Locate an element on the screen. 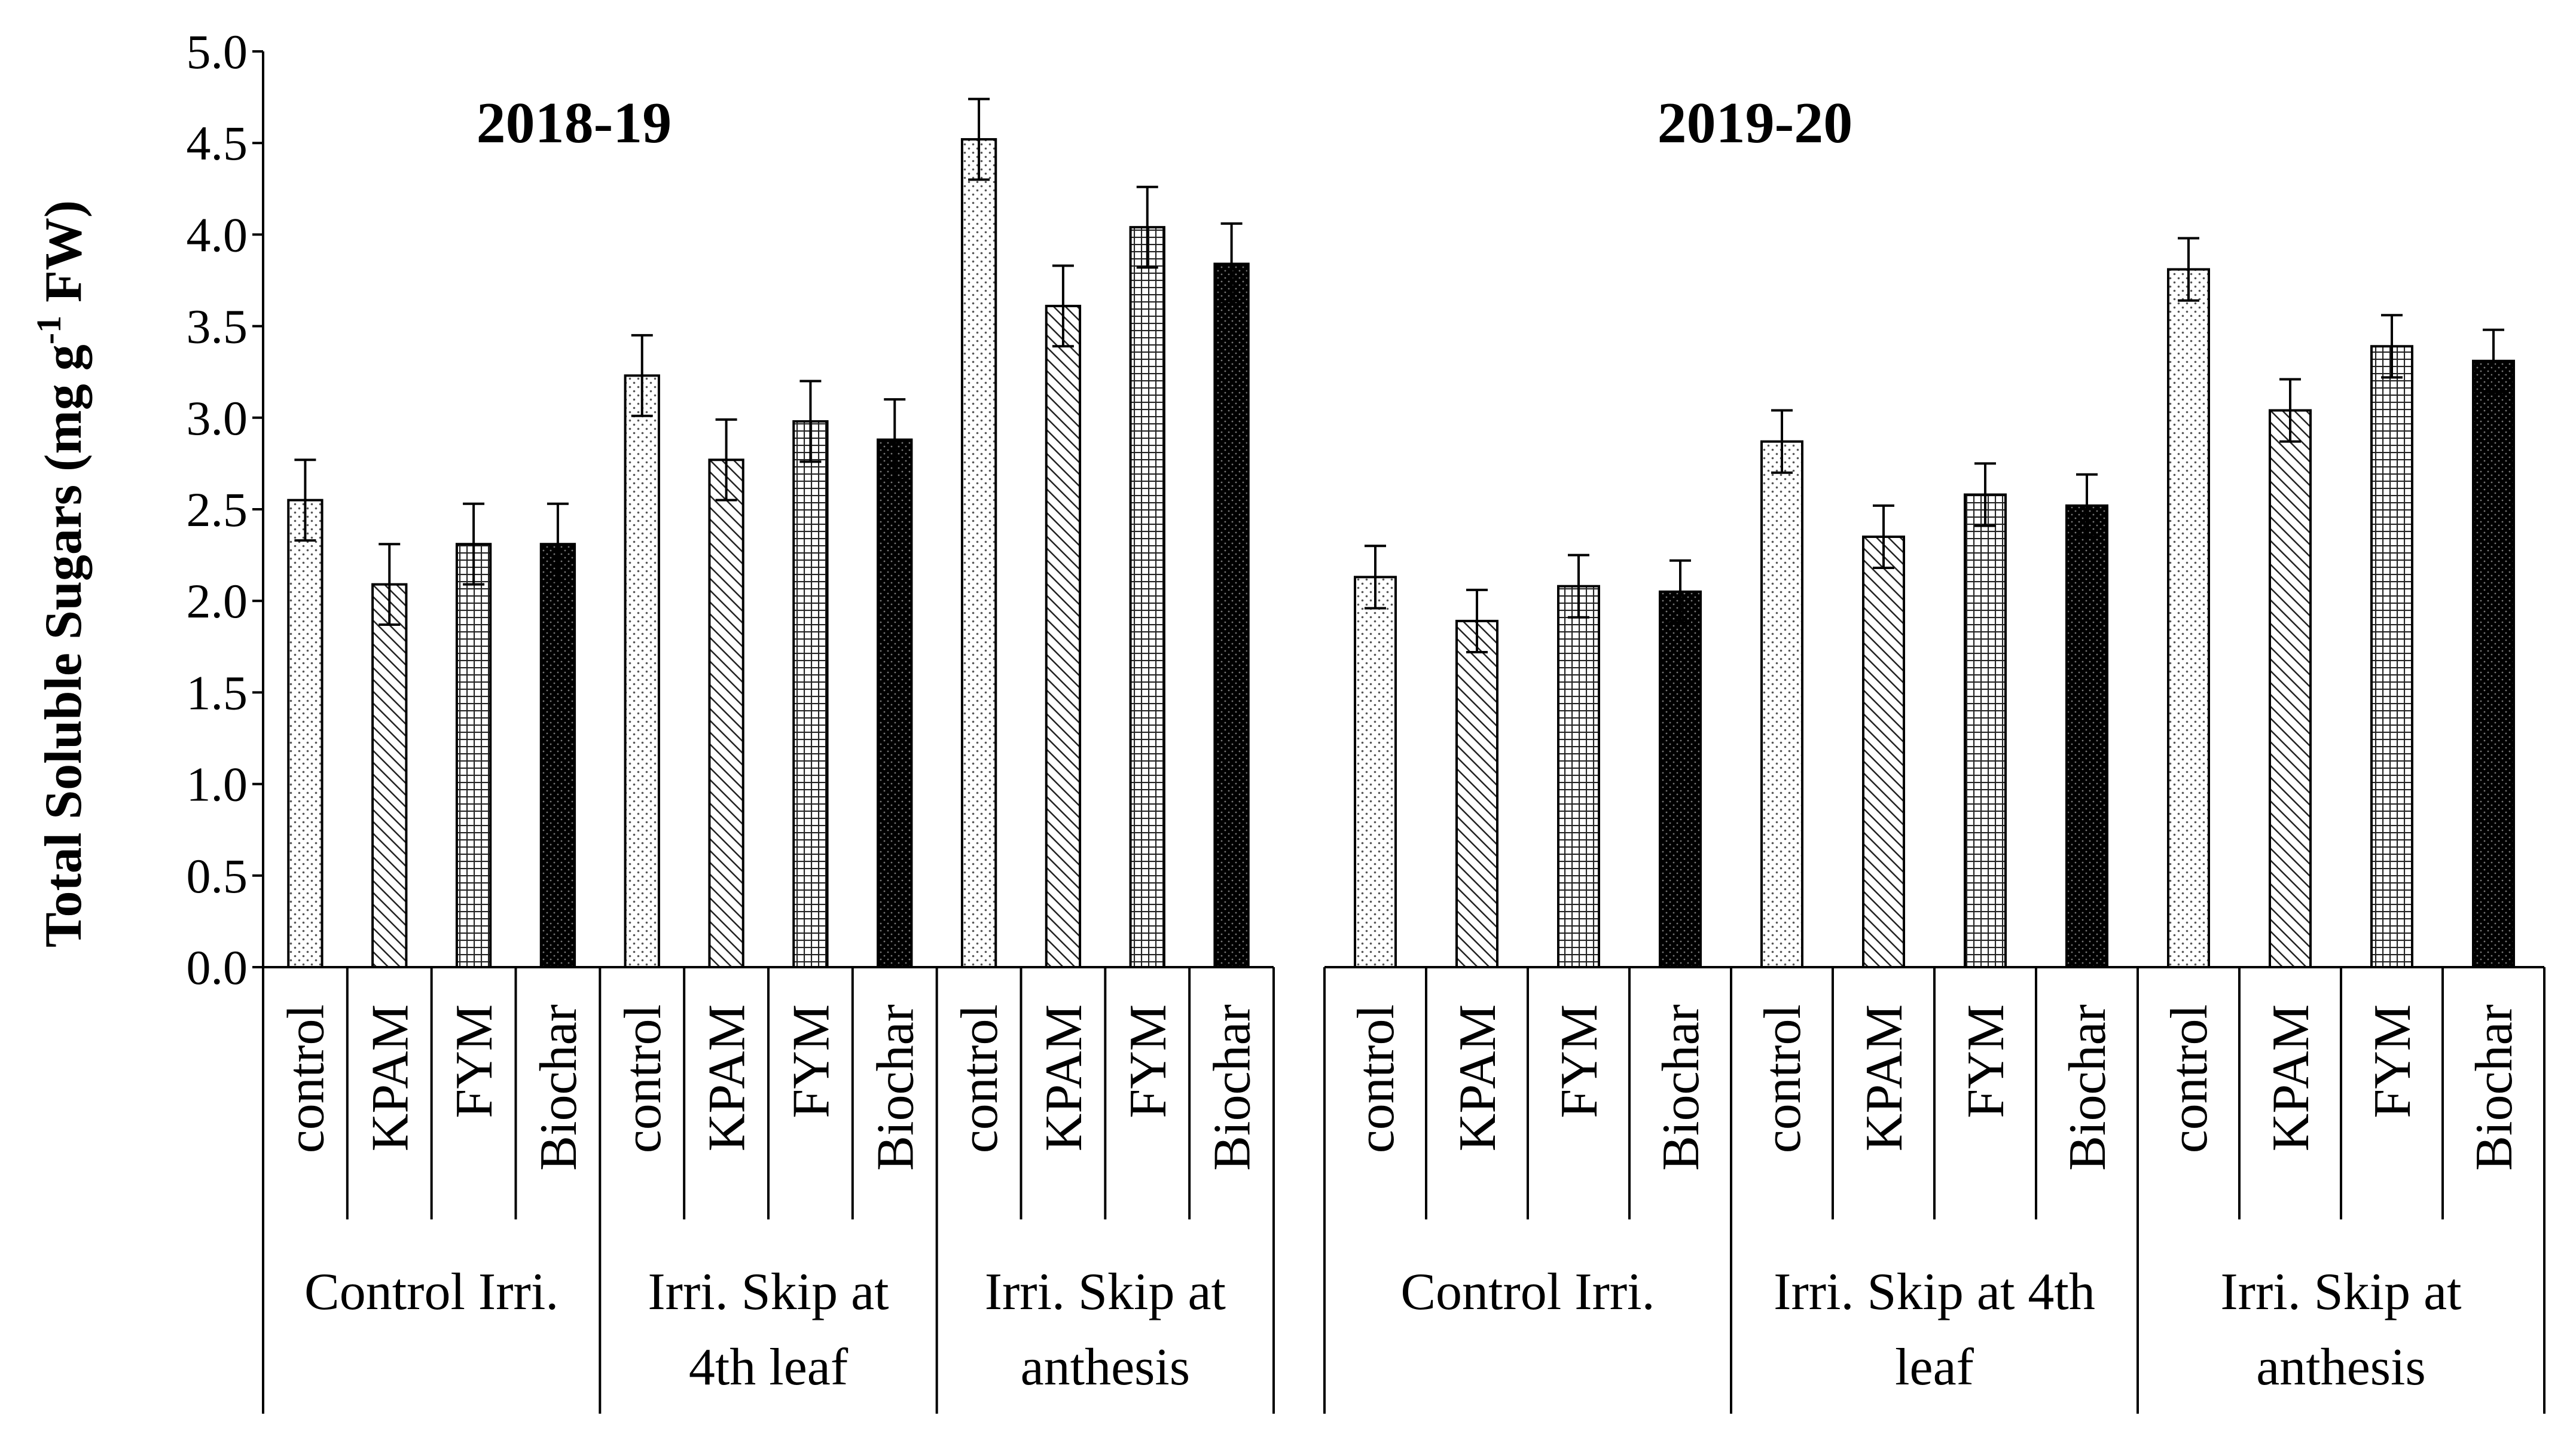  y-tick-label: 2.5 is located at coordinates (217, 509).